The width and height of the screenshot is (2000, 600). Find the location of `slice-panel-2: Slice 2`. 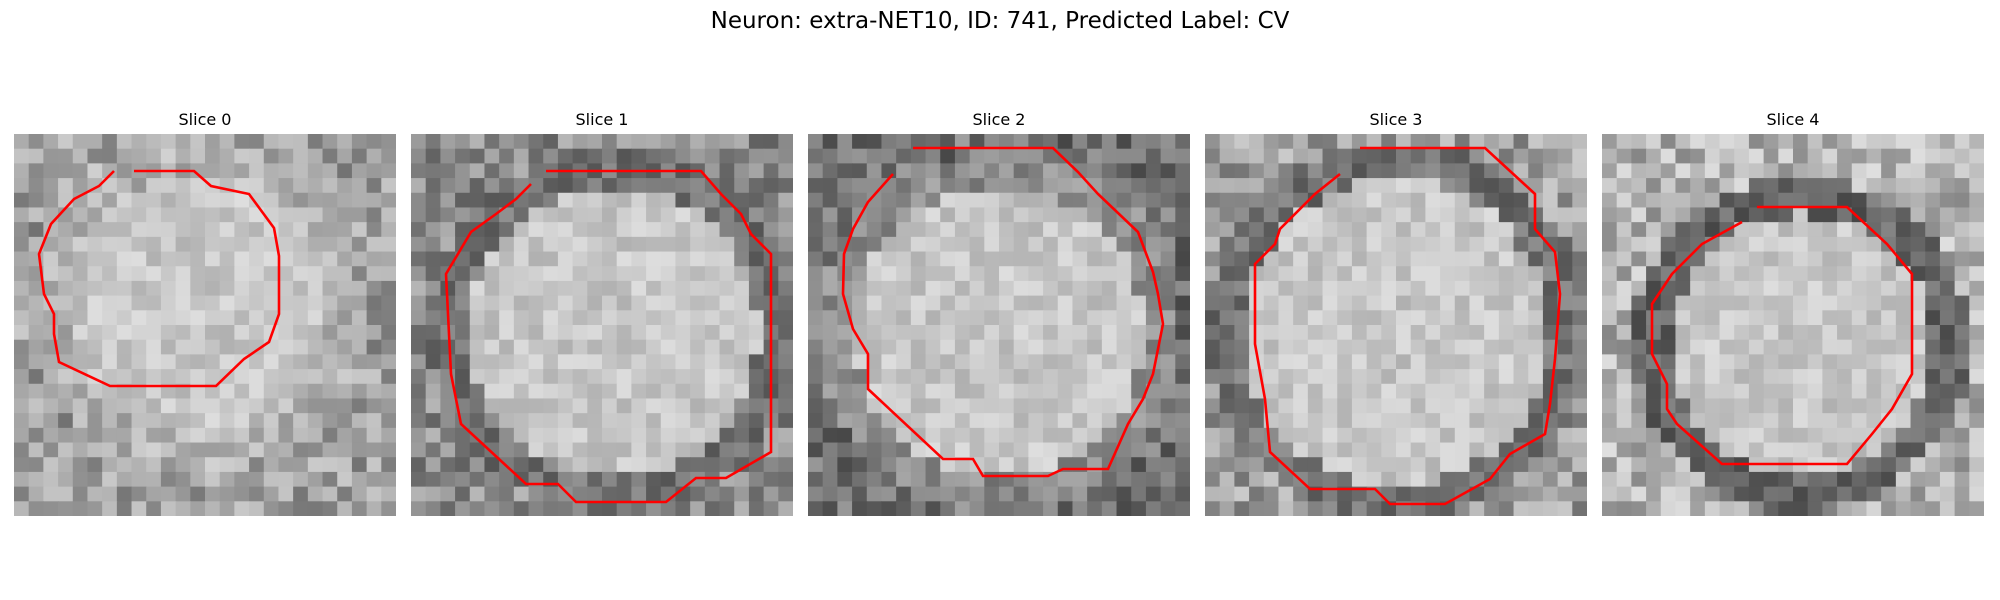

slice-panel-2: Slice 2 is located at coordinates (999, 312).